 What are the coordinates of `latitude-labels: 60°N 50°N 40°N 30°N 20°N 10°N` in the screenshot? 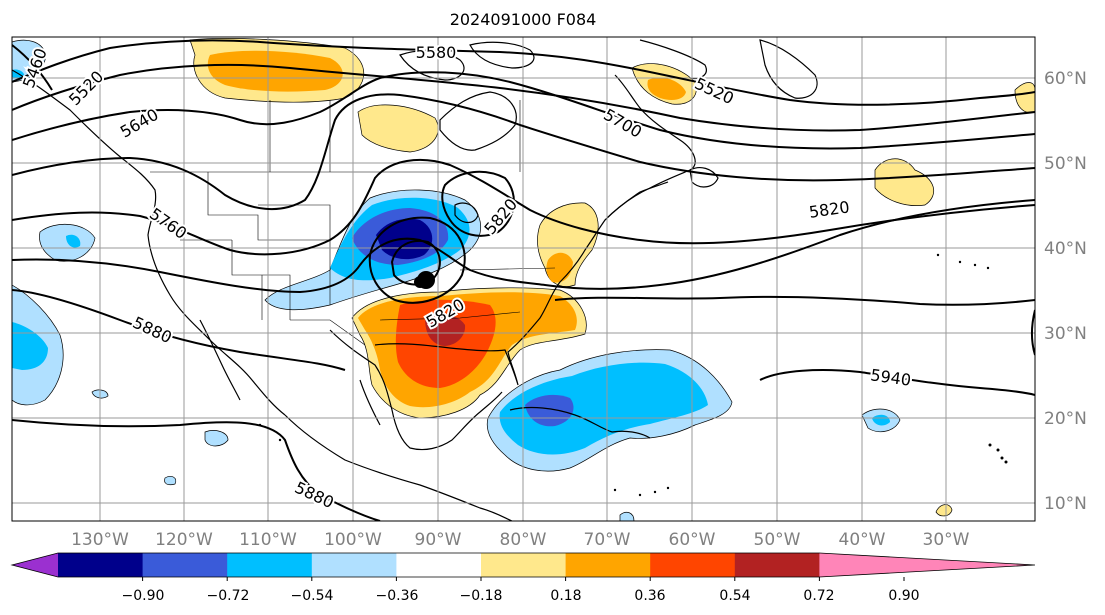 It's located at (1065, 291).